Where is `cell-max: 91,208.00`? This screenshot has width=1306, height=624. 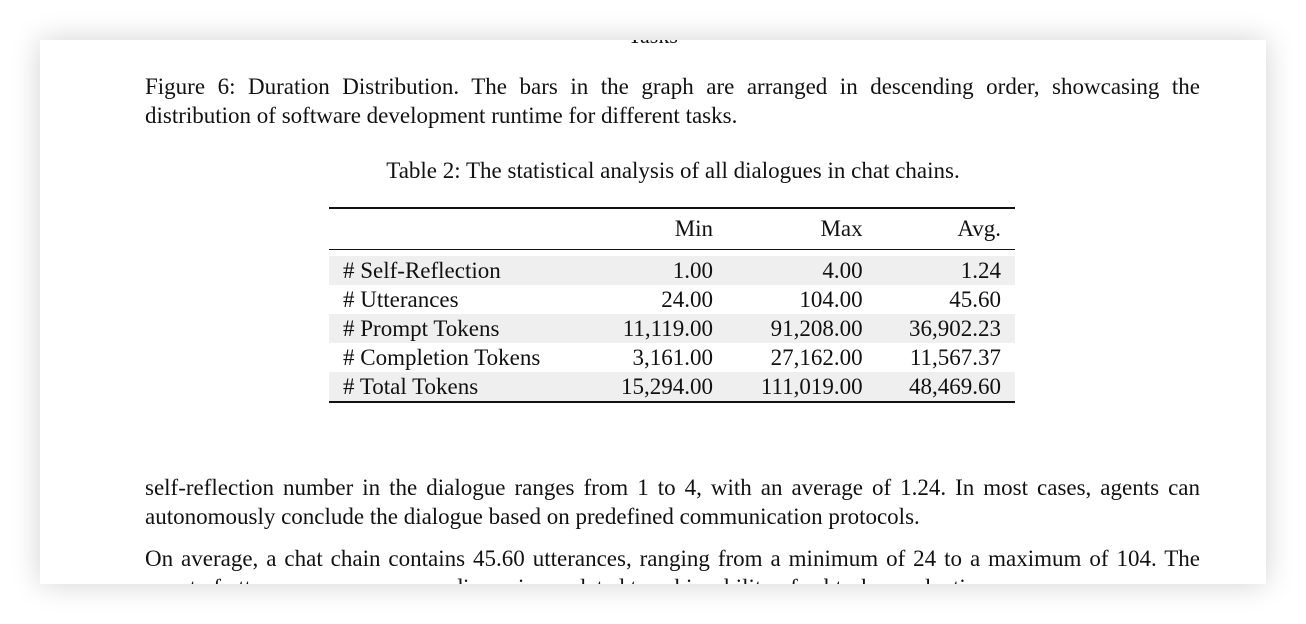 cell-max: 91,208.00 is located at coordinates (802, 328).